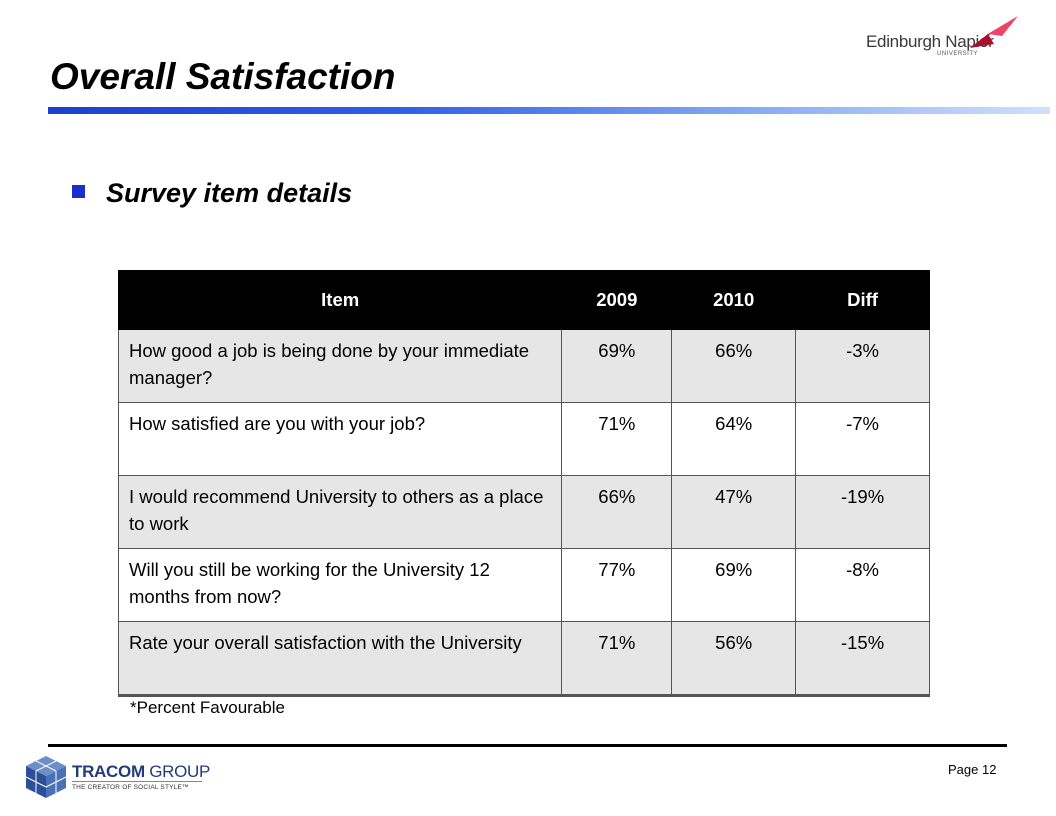 Image resolution: width=1056 pixels, height=816 pixels. What do you see at coordinates (862, 585) in the screenshot?
I see `diff-cell: -8%` at bounding box center [862, 585].